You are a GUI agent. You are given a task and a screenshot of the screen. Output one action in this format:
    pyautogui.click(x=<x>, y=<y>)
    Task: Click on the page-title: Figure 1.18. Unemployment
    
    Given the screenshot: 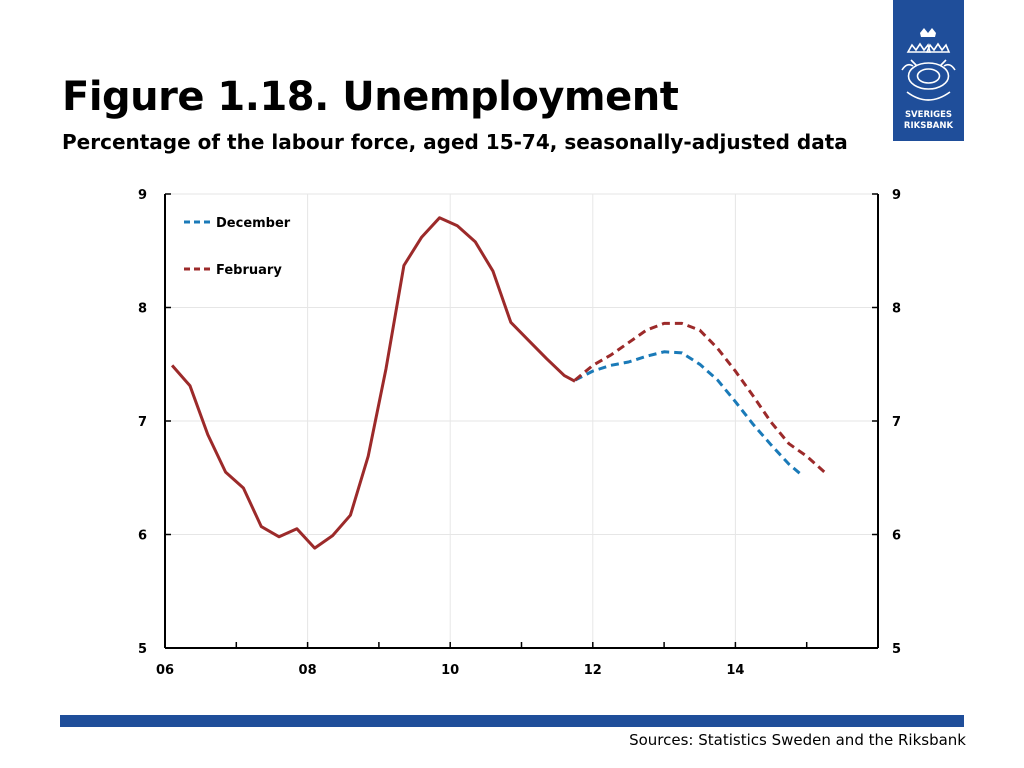 What is the action you would take?
    pyautogui.click(x=370, y=97)
    